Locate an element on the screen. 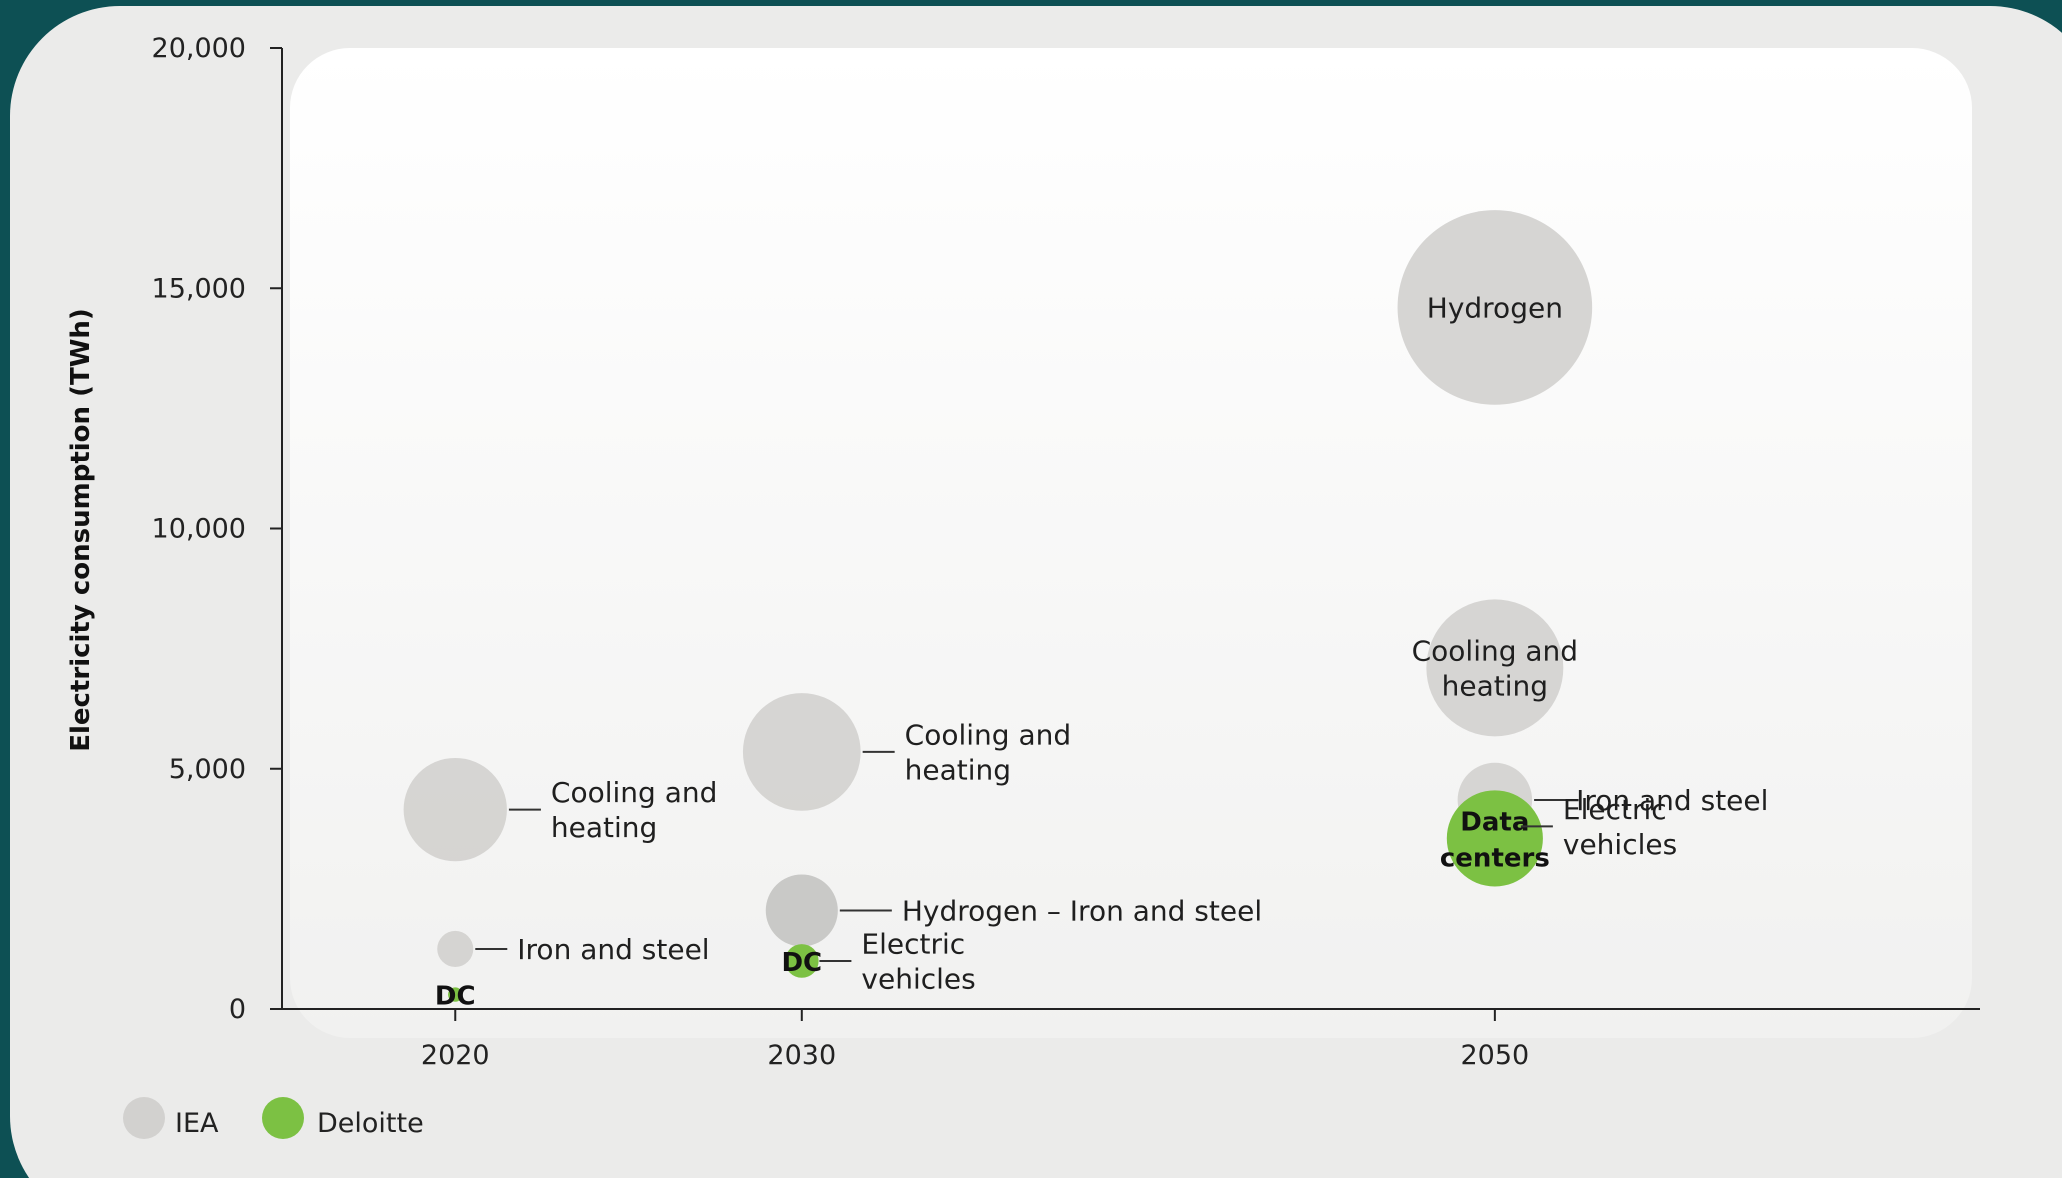 The image size is (2062, 1178). annotation-cooling-and-heating-2020: Cooling and heating is located at coordinates (634, 810).